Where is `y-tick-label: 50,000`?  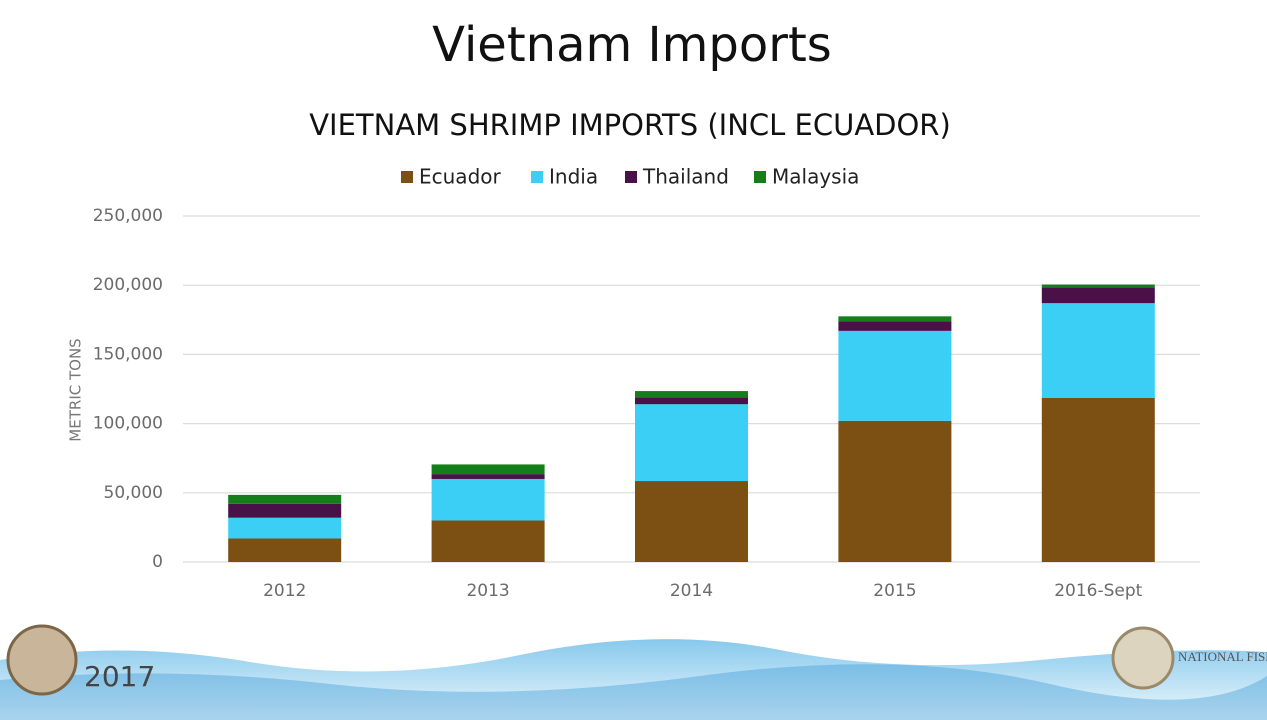 y-tick-label: 50,000 is located at coordinates (133, 493).